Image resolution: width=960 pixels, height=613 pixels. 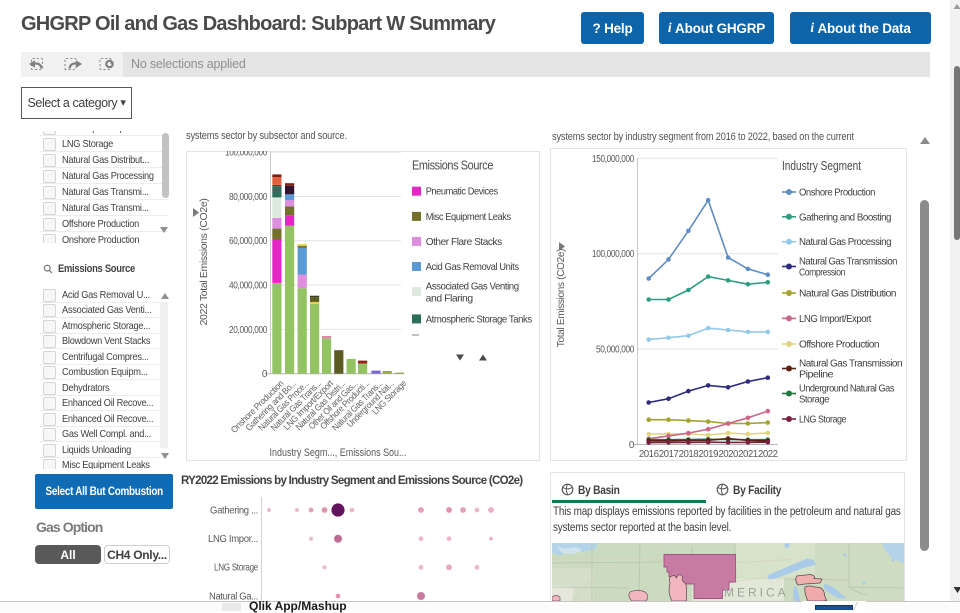 What do you see at coordinates (248, 285) in the screenshot?
I see `svg-text: 40,000,000` at bounding box center [248, 285].